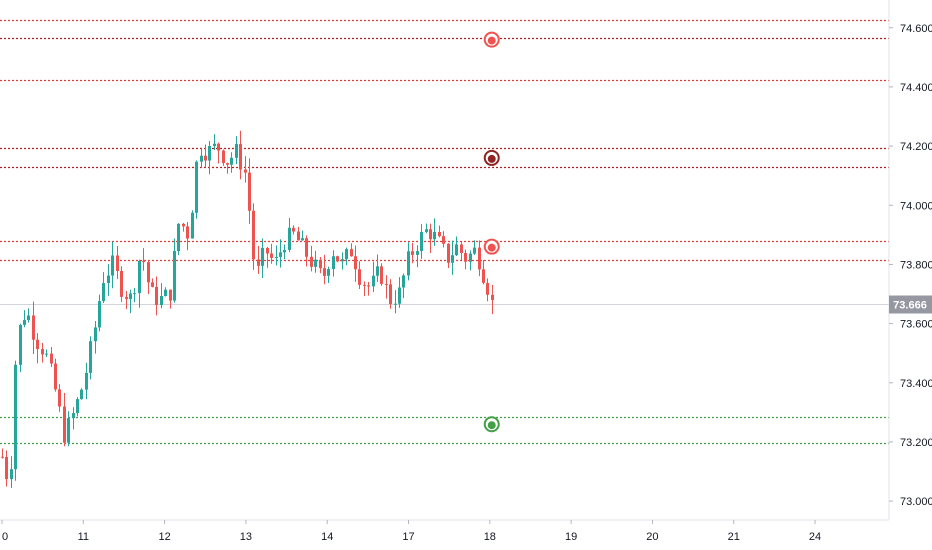 The image size is (932, 550). What do you see at coordinates (246, 537) in the screenshot?
I see `x-tick-label: 13` at bounding box center [246, 537].